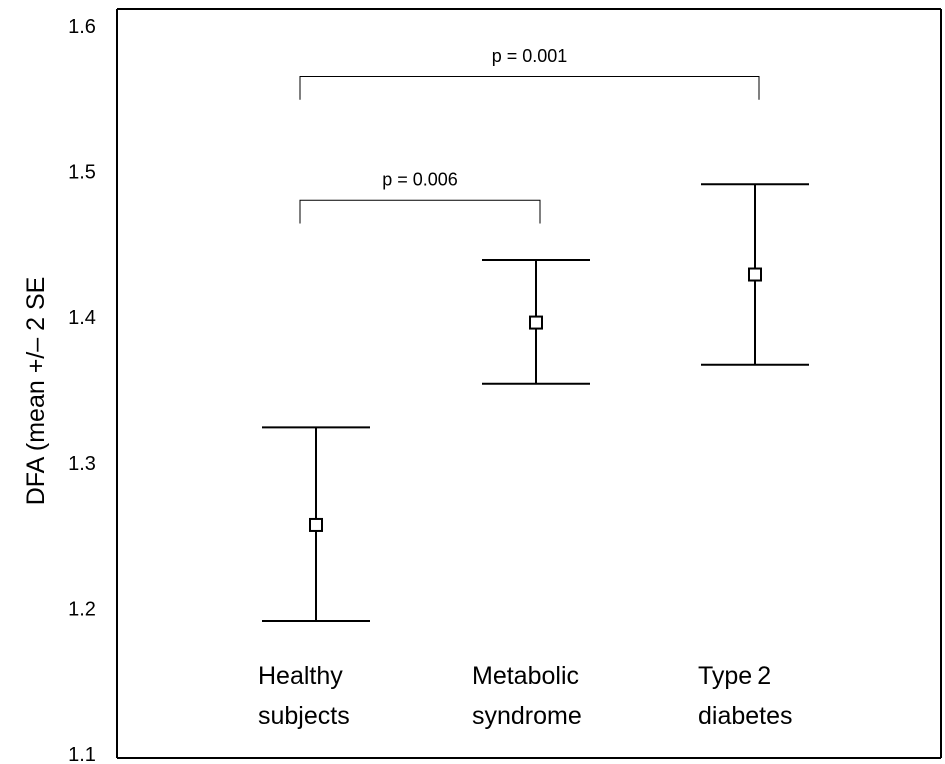 This screenshot has height=764, width=945. I want to click on category-label-line1: Healthy, so click(300, 676).